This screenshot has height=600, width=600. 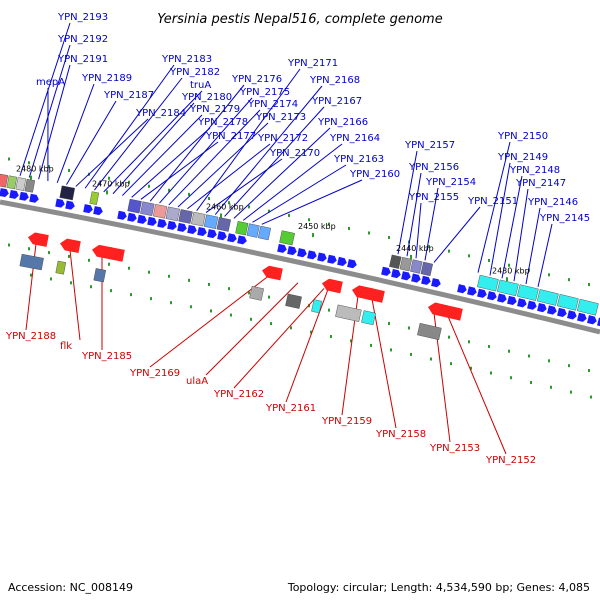 What do you see at coordinates (510, 460) in the screenshot?
I see `gene-label-ypn-2152: YPN_2152` at bounding box center [510, 460].